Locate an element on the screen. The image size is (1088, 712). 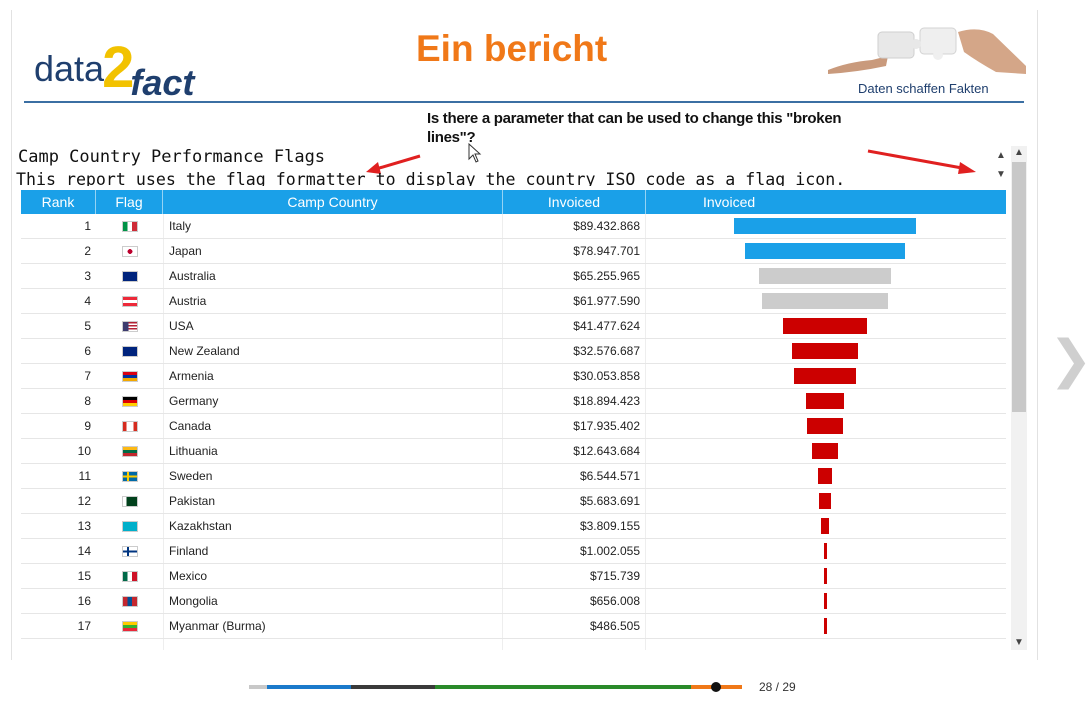
rank-cell: 13 is located at coordinates (84, 526).